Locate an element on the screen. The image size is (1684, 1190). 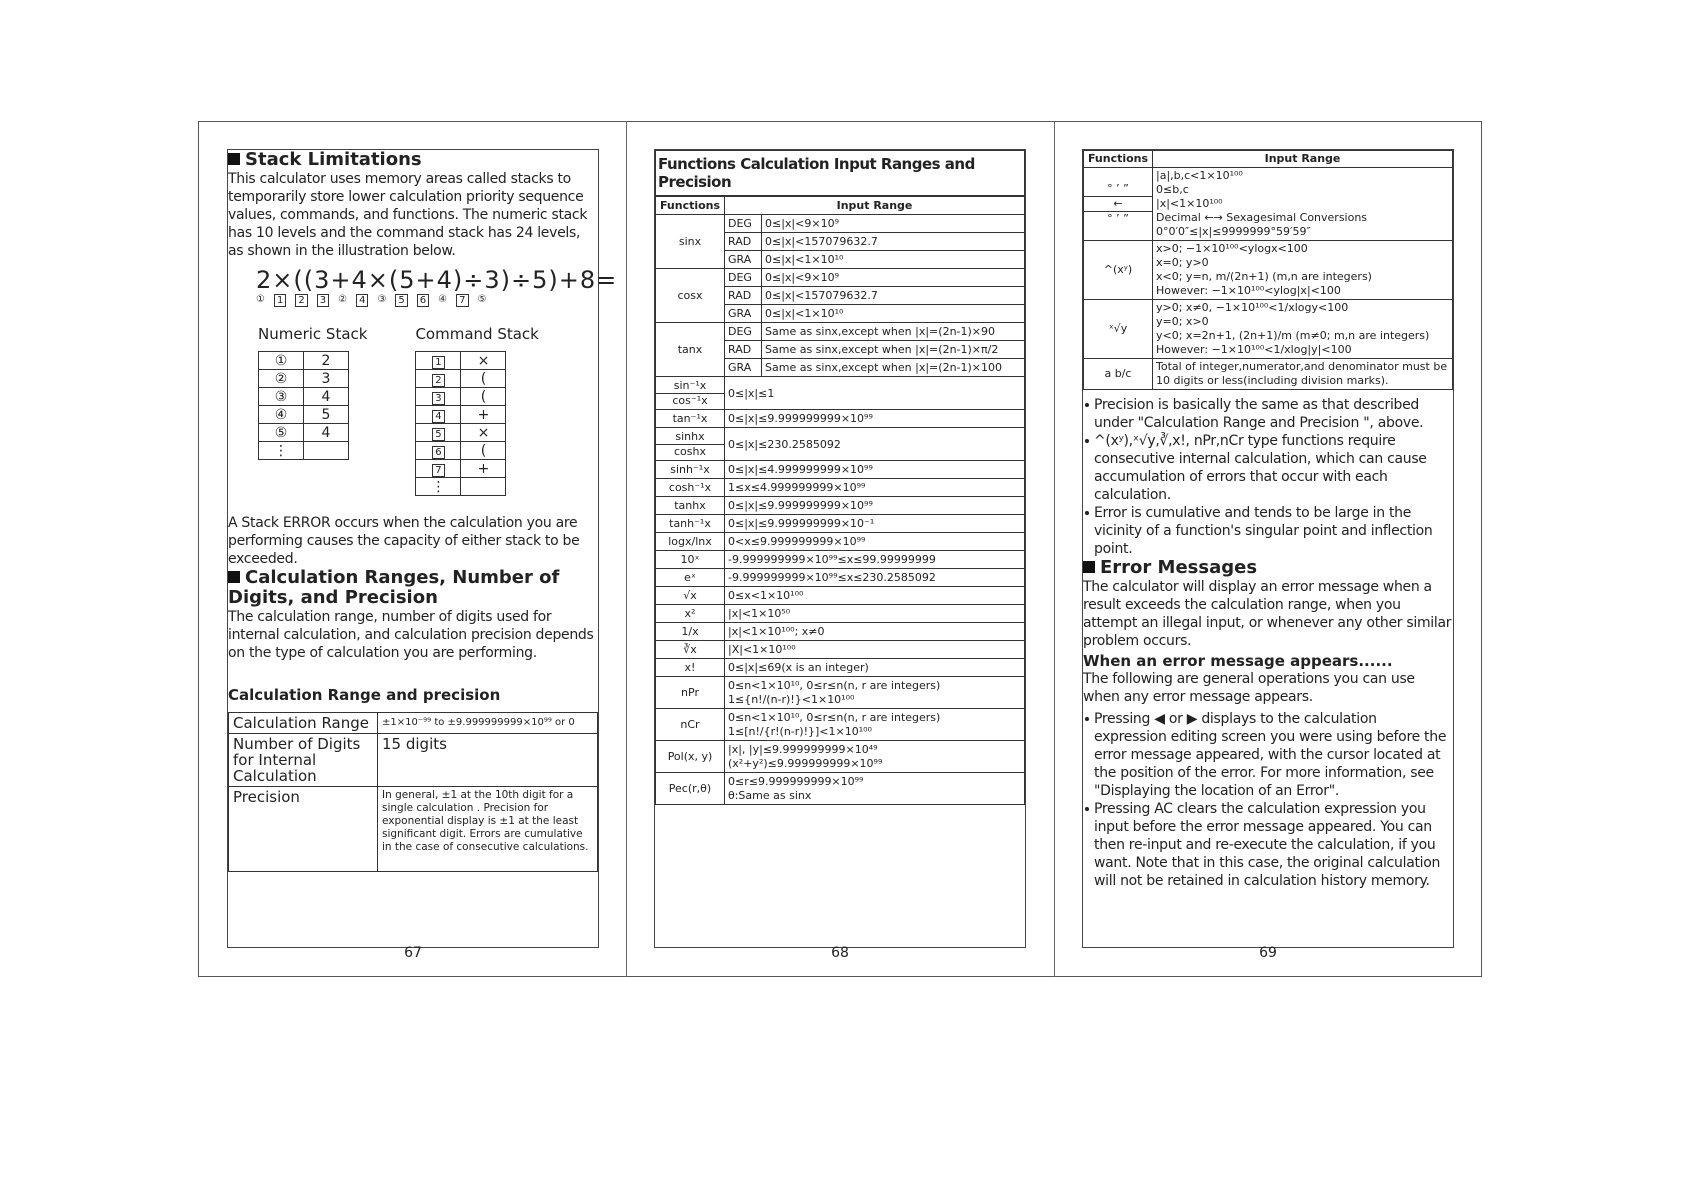
function-row: sinh⁻¹x 0≤|x|≤4.999999999×10⁹⁹ is located at coordinates (840, 469).